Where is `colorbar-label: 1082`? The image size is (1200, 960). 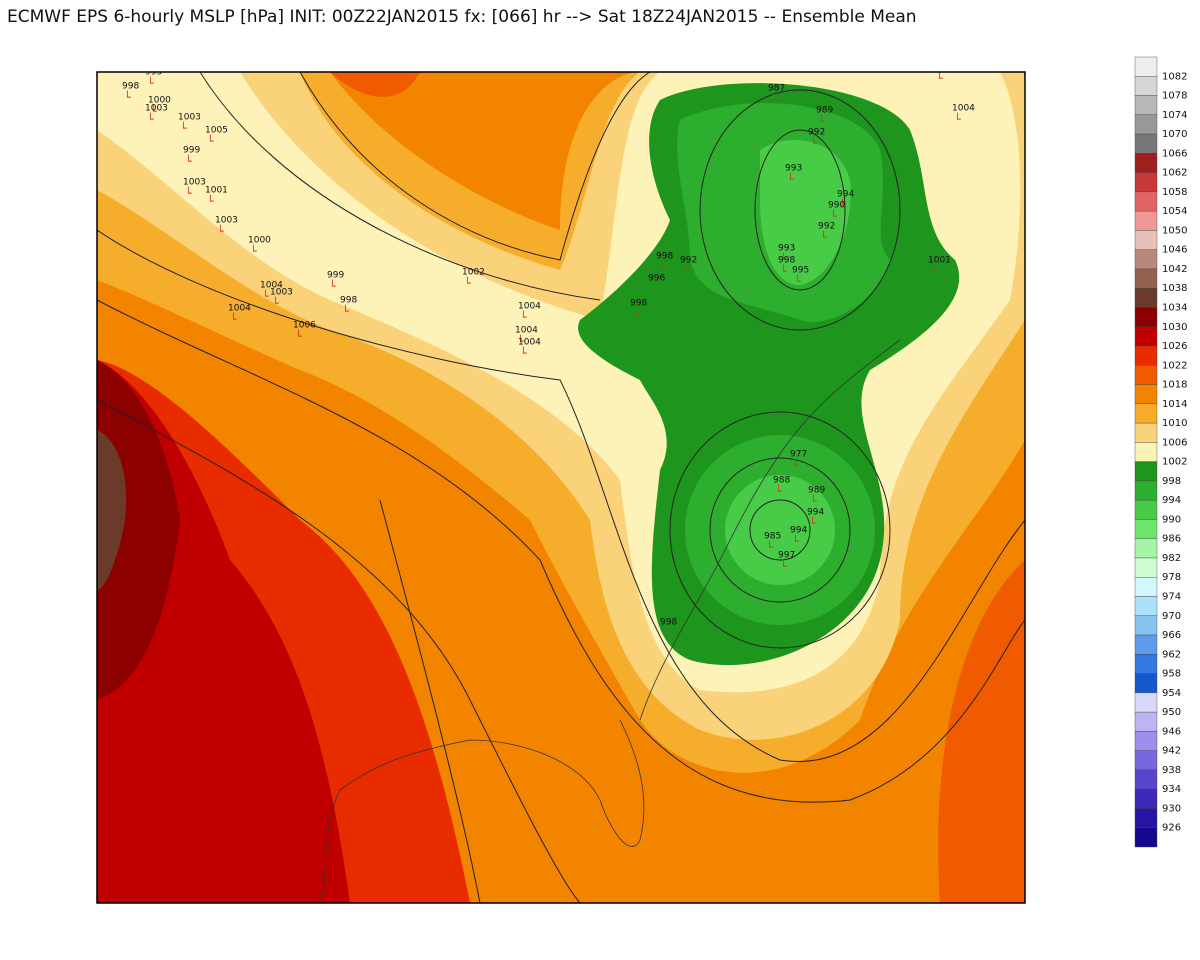
colorbar-label: 1082 is located at coordinates (1174, 76).